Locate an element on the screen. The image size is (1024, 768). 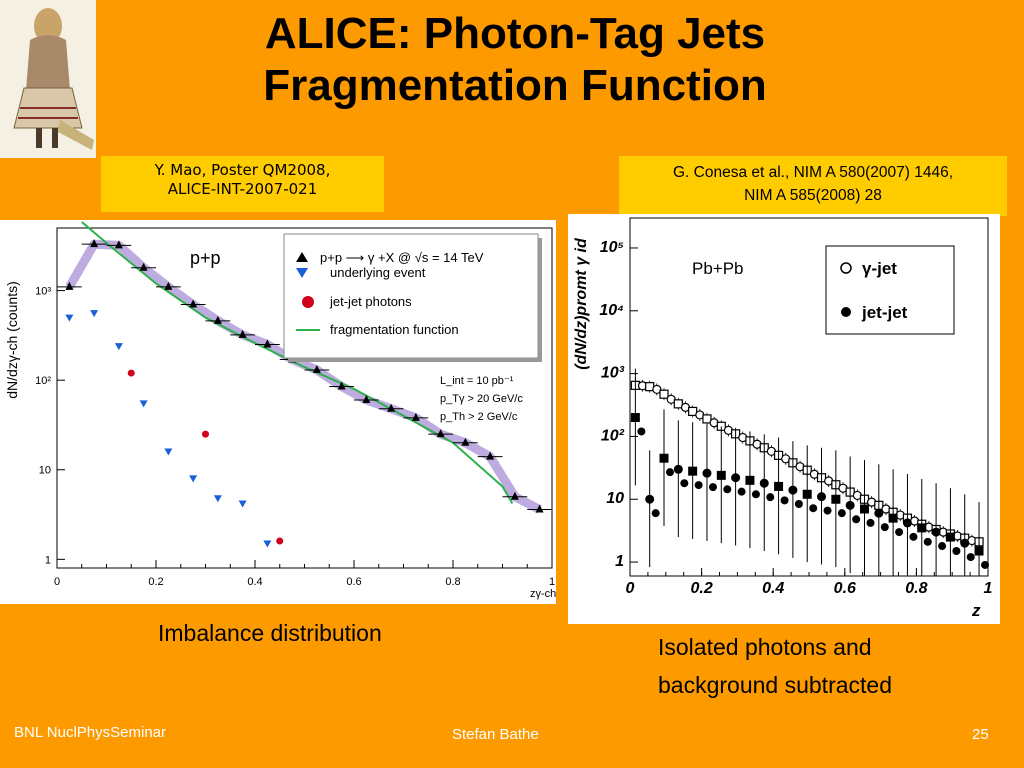
pbpb-y-tick-label: 1 is located at coordinates (619, 561).